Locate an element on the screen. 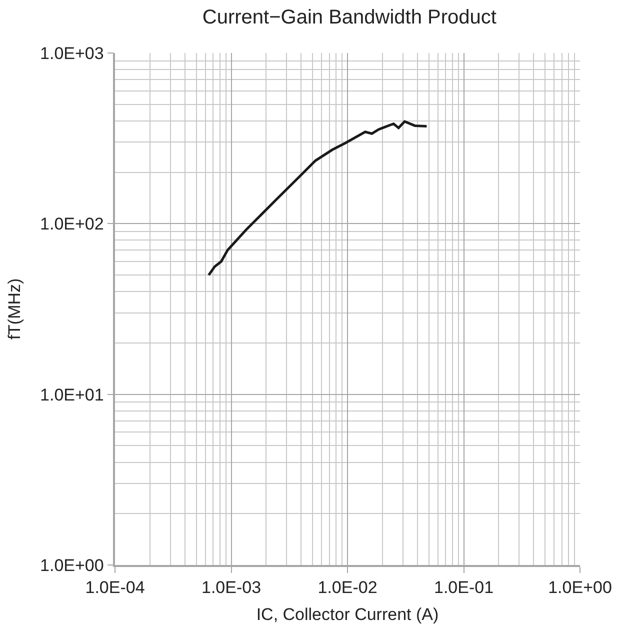  x-tick-label: 1.0E-03 is located at coordinates (231, 588).